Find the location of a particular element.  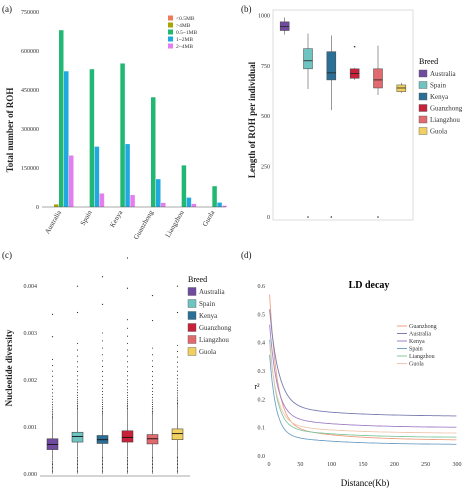

box-kenya is located at coordinates (331, 66).